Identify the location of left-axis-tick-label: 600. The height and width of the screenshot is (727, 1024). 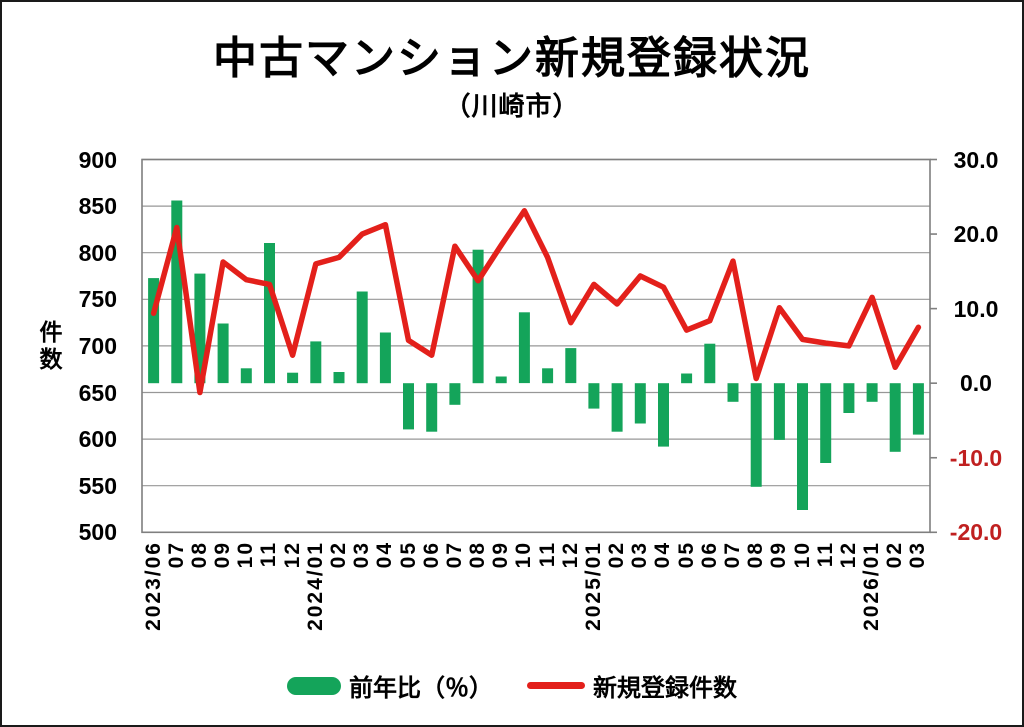
(97, 439).